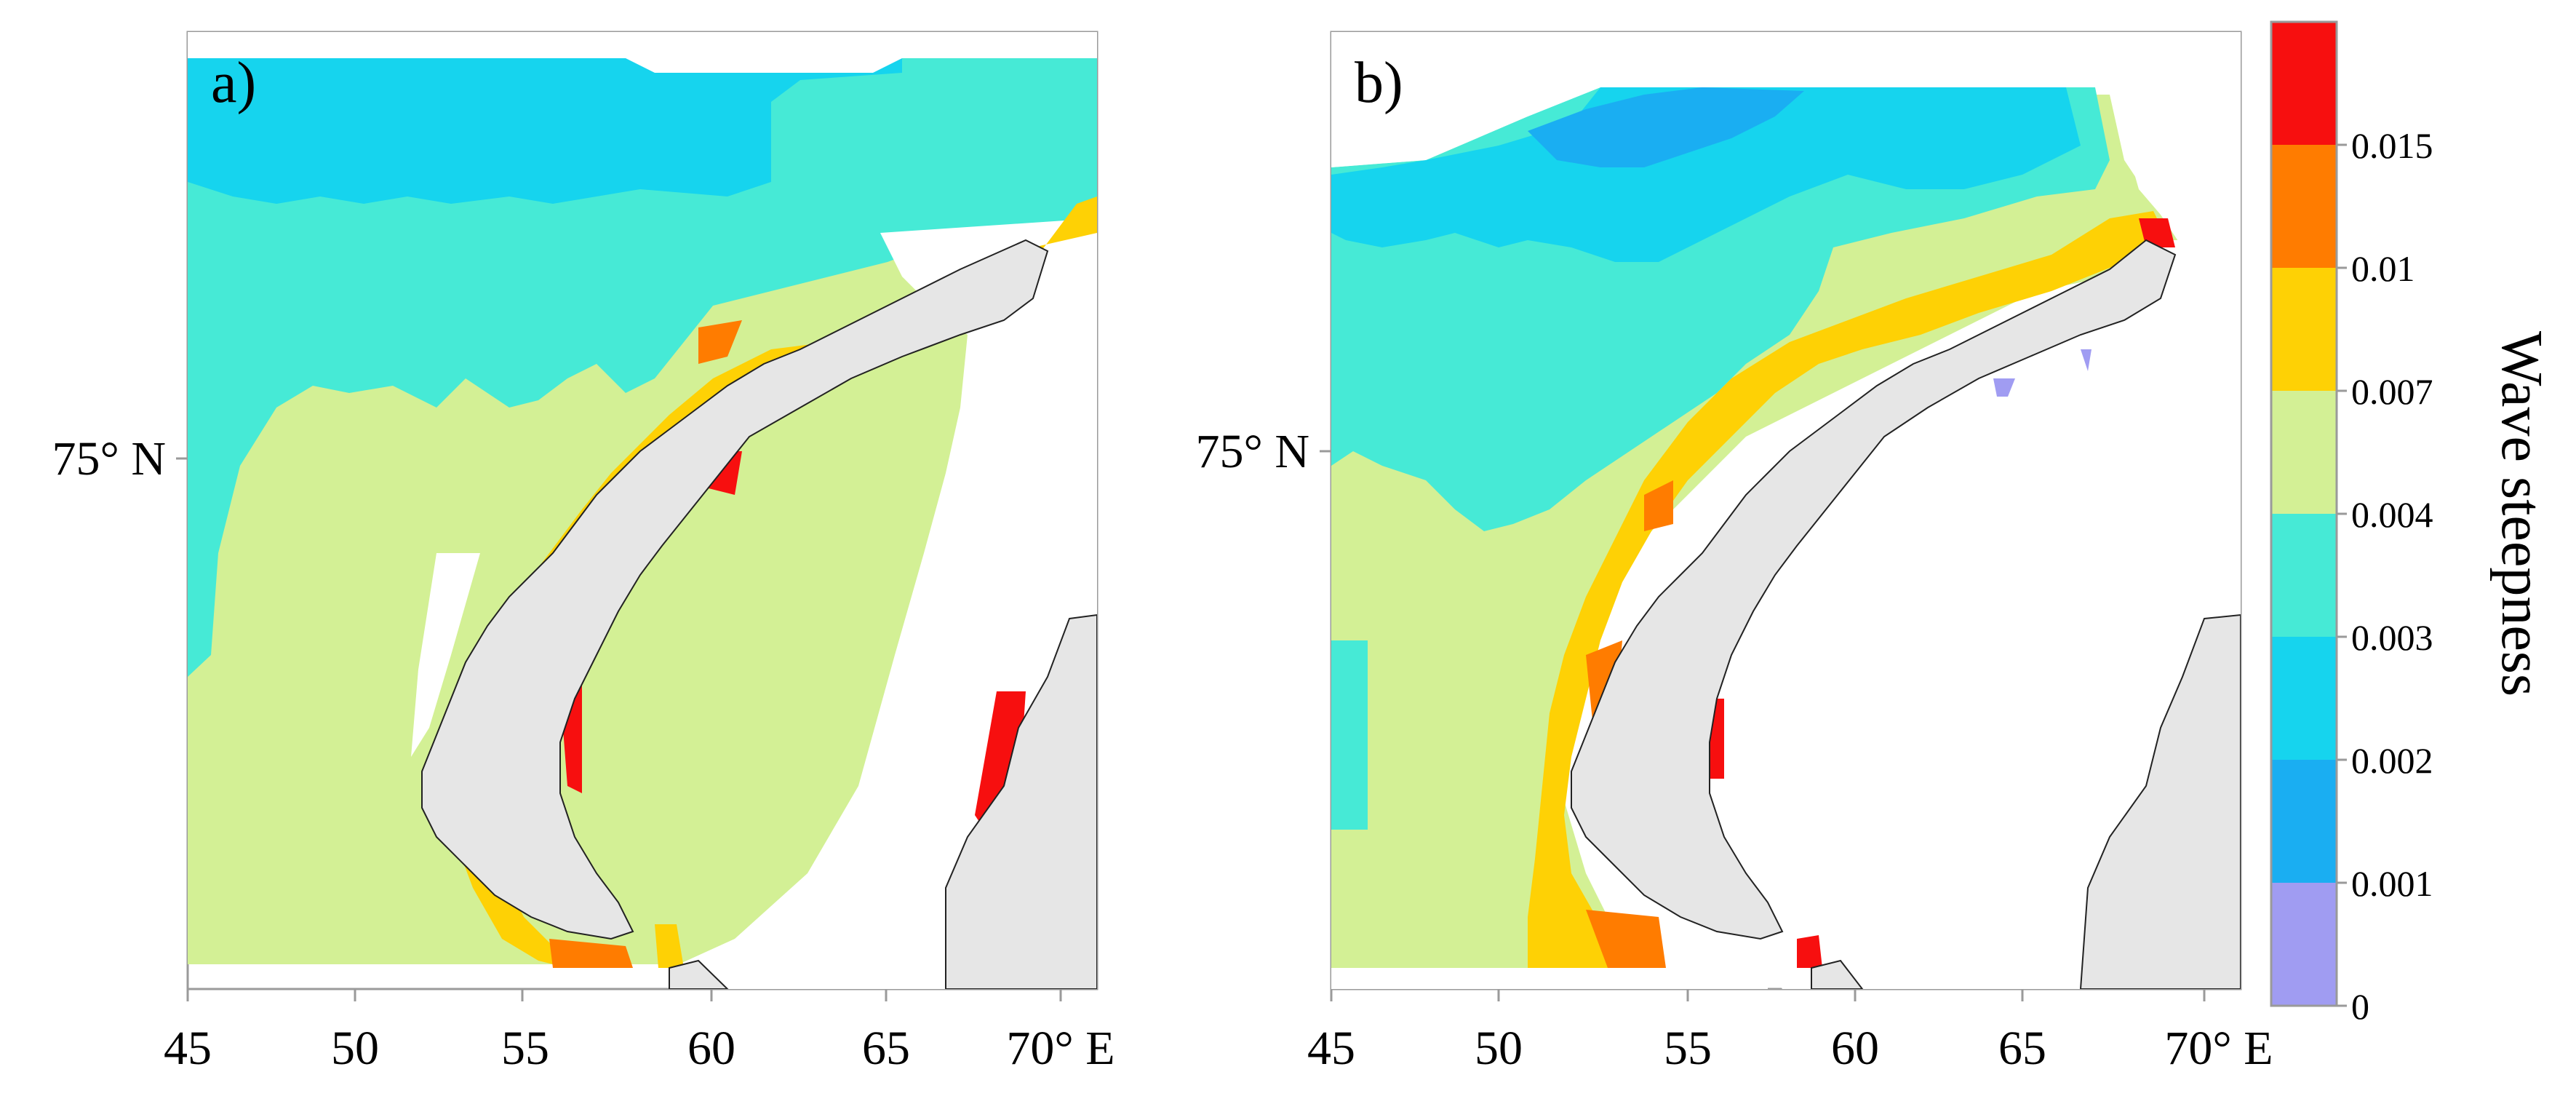 Image resolution: width=2576 pixels, height=1096 pixels. What do you see at coordinates (1706, 174) in the screenshot?
I see `panel-b-field-cyan` at bounding box center [1706, 174].